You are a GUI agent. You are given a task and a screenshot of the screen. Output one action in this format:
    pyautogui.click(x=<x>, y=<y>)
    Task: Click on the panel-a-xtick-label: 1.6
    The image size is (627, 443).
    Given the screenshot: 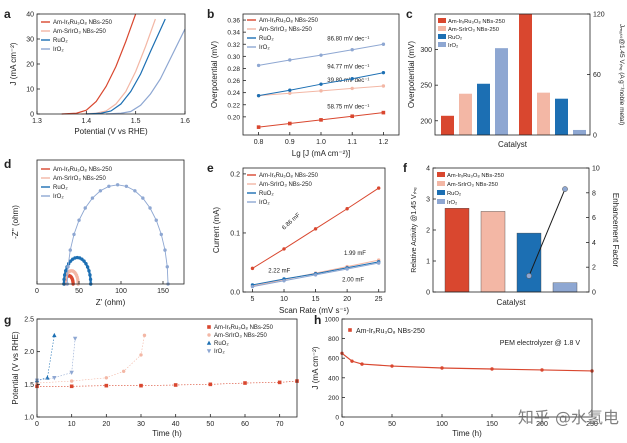 What is the action you would take?
    pyautogui.click(x=185, y=121)
    